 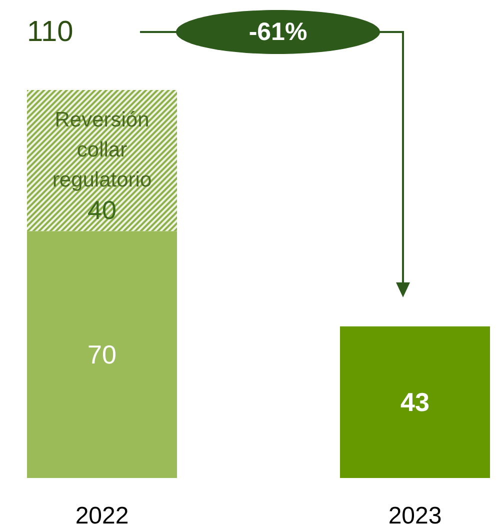 What do you see at coordinates (50, 32) in the screenshot?
I see `total-label: 110` at bounding box center [50, 32].